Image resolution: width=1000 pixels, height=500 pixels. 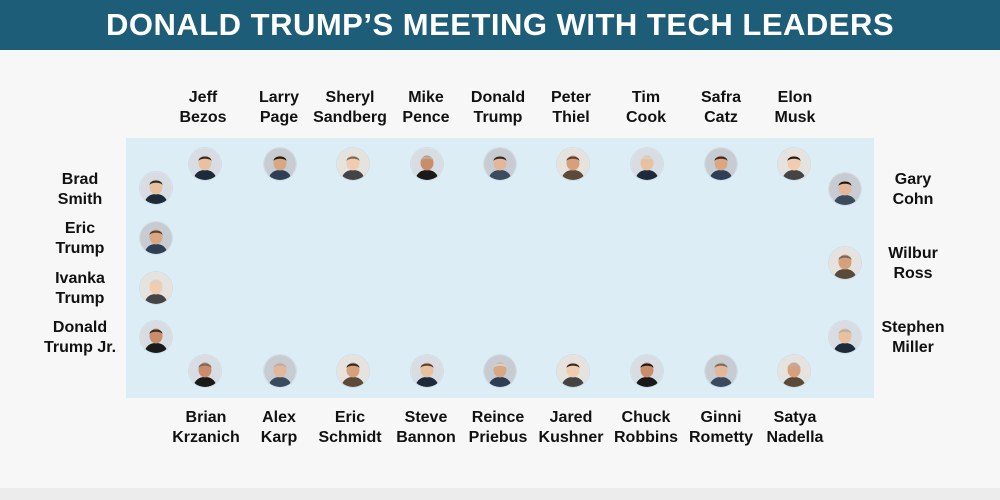 I want to click on attendee-name-right-2: Wilbur Ross, so click(x=913, y=263).